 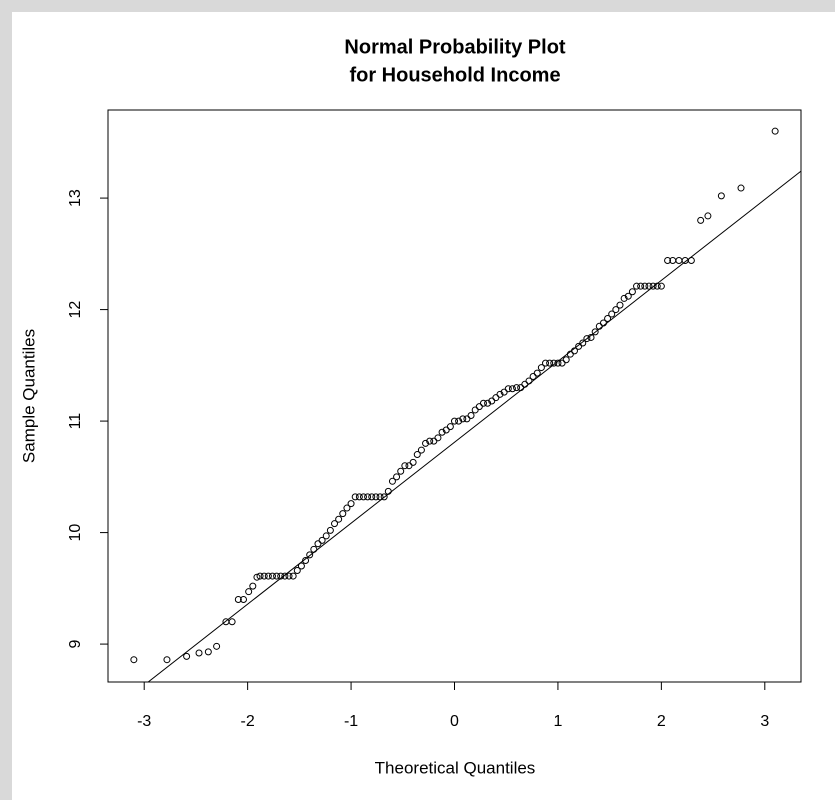 What do you see at coordinates (351, 721) in the screenshot?
I see `x-tick-label: -1` at bounding box center [351, 721].